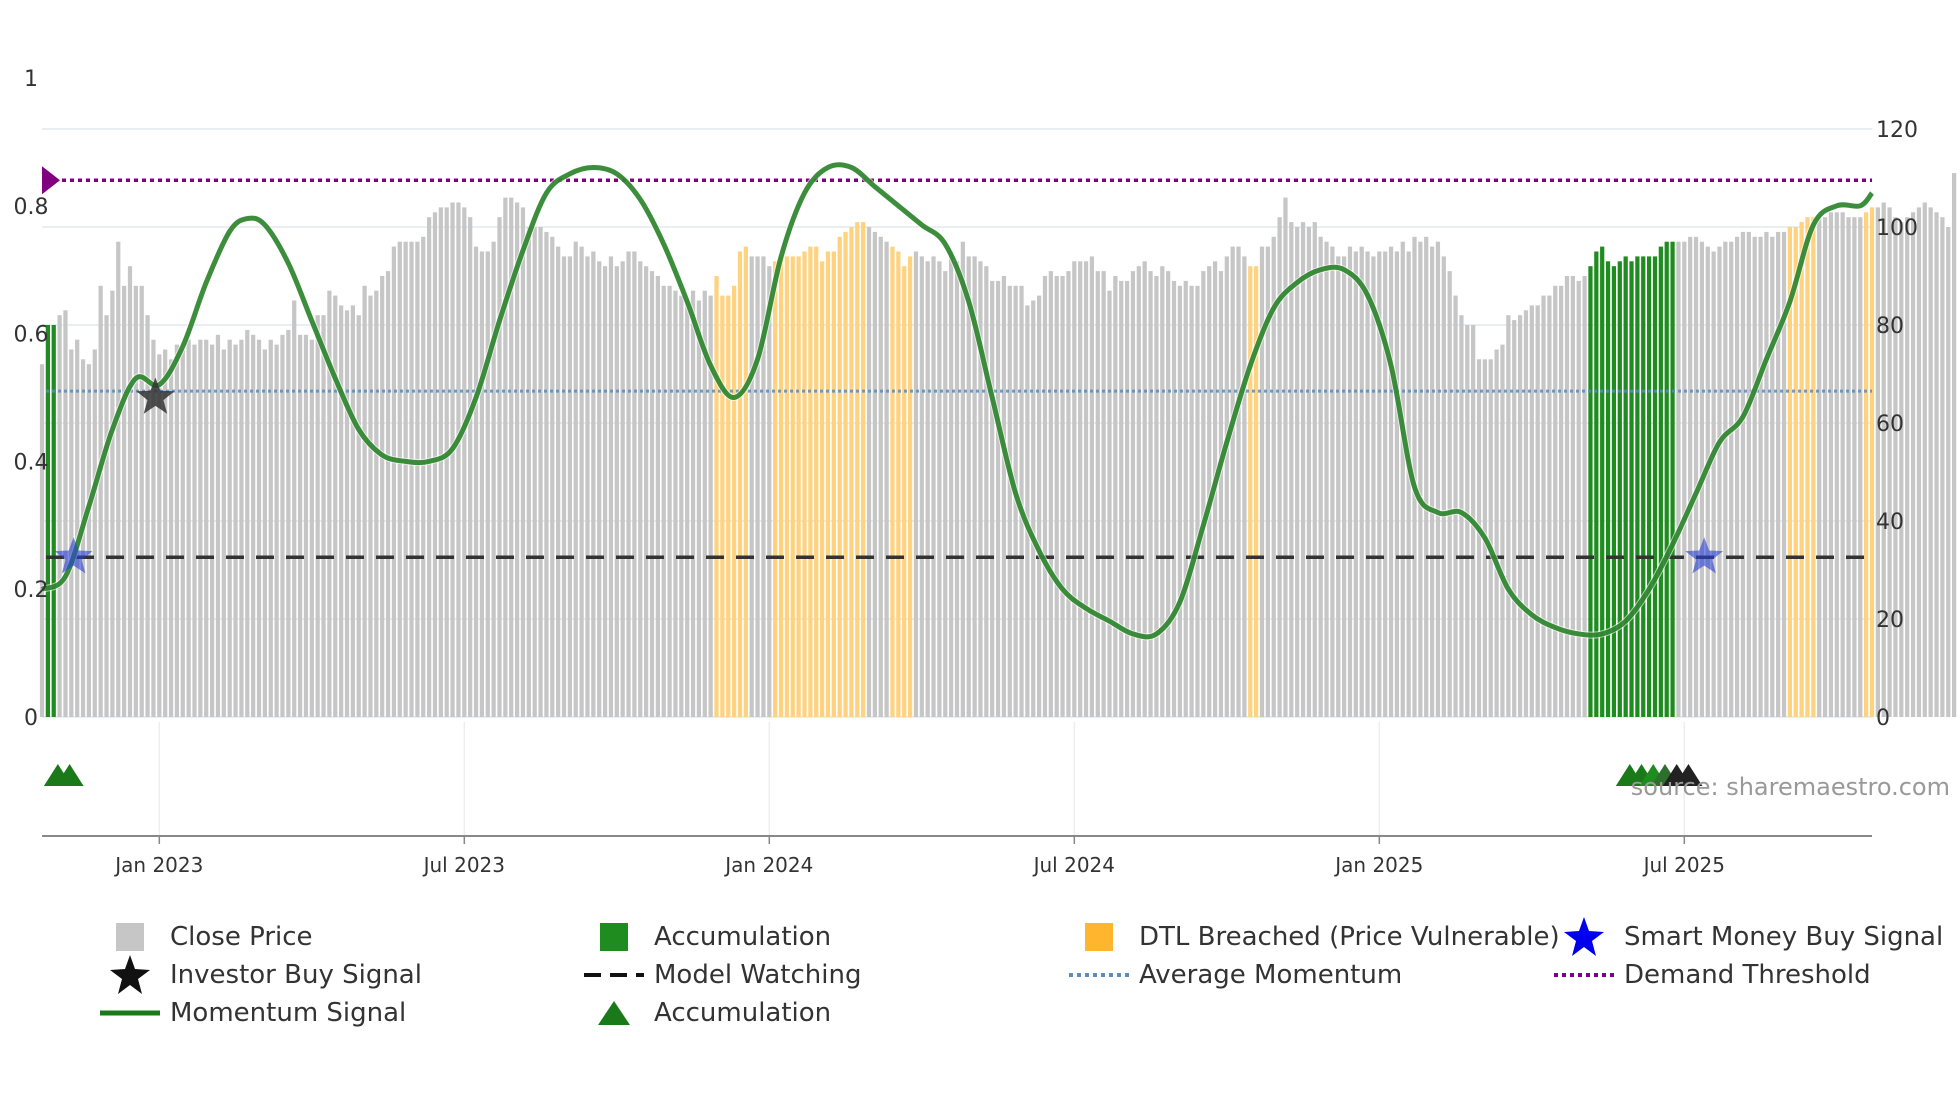 This screenshot has width=1960, height=1102. What do you see at coordinates (1683, 865) in the screenshot?
I see `x-tick-label: Jul 2025` at bounding box center [1683, 865].